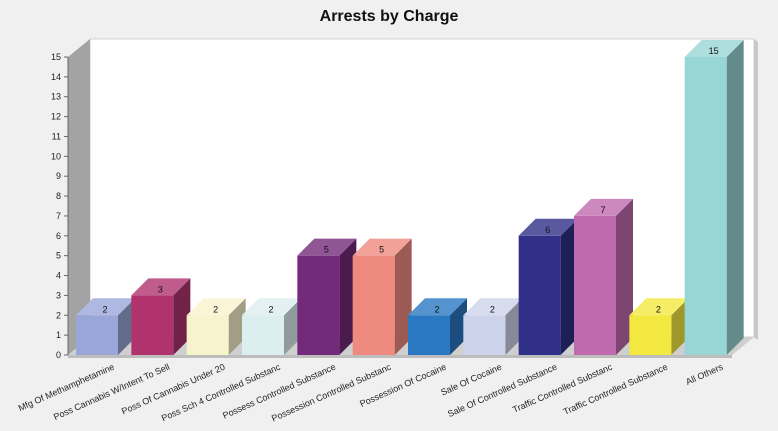 The height and width of the screenshot is (431, 778). Describe the element at coordinates (58, 196) in the screenshot. I see `y-tick-label: 8` at that location.